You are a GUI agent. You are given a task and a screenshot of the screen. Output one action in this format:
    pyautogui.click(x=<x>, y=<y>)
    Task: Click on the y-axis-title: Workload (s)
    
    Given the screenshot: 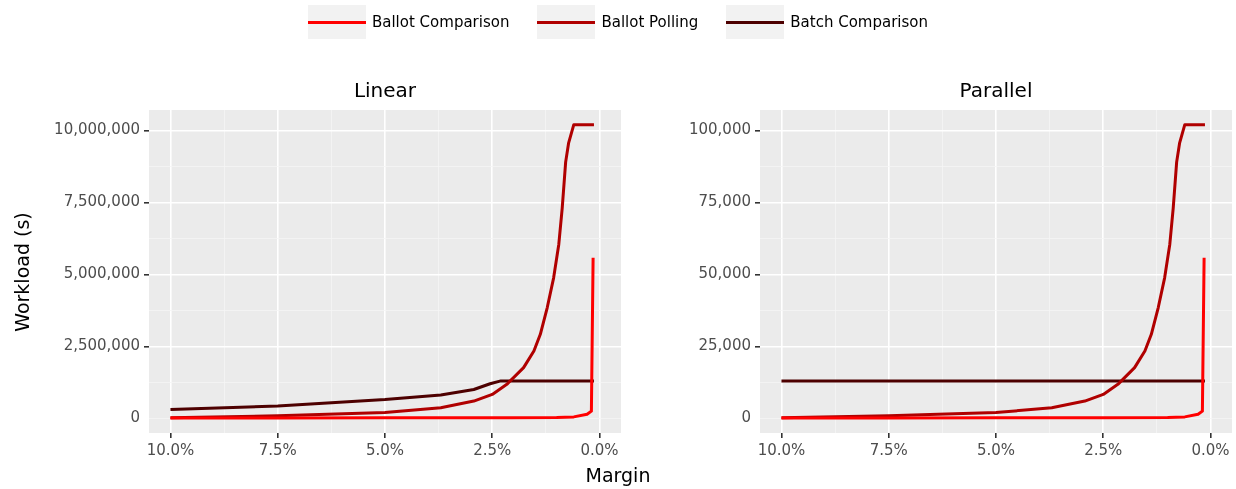 What is the action you would take?
    pyautogui.click(x=22, y=272)
    